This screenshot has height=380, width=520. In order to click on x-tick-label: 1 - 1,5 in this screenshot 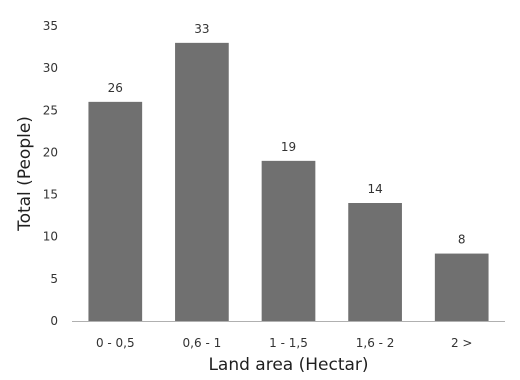, I will do `click(288, 343)`.